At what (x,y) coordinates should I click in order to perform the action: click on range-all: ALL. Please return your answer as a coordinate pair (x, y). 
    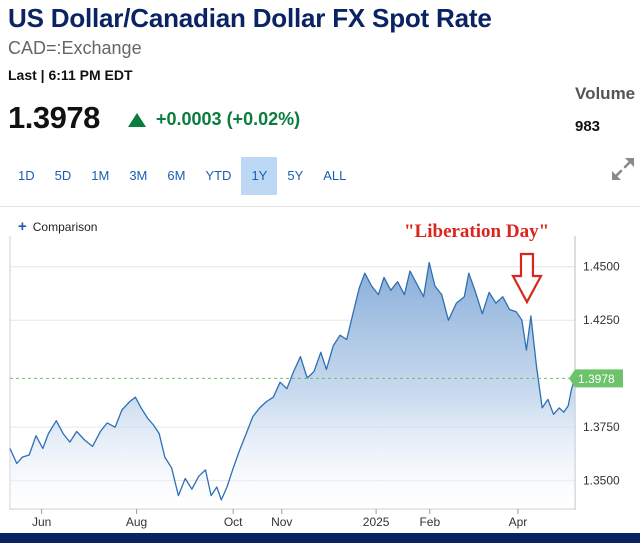
    Looking at the image, I should click on (335, 175).